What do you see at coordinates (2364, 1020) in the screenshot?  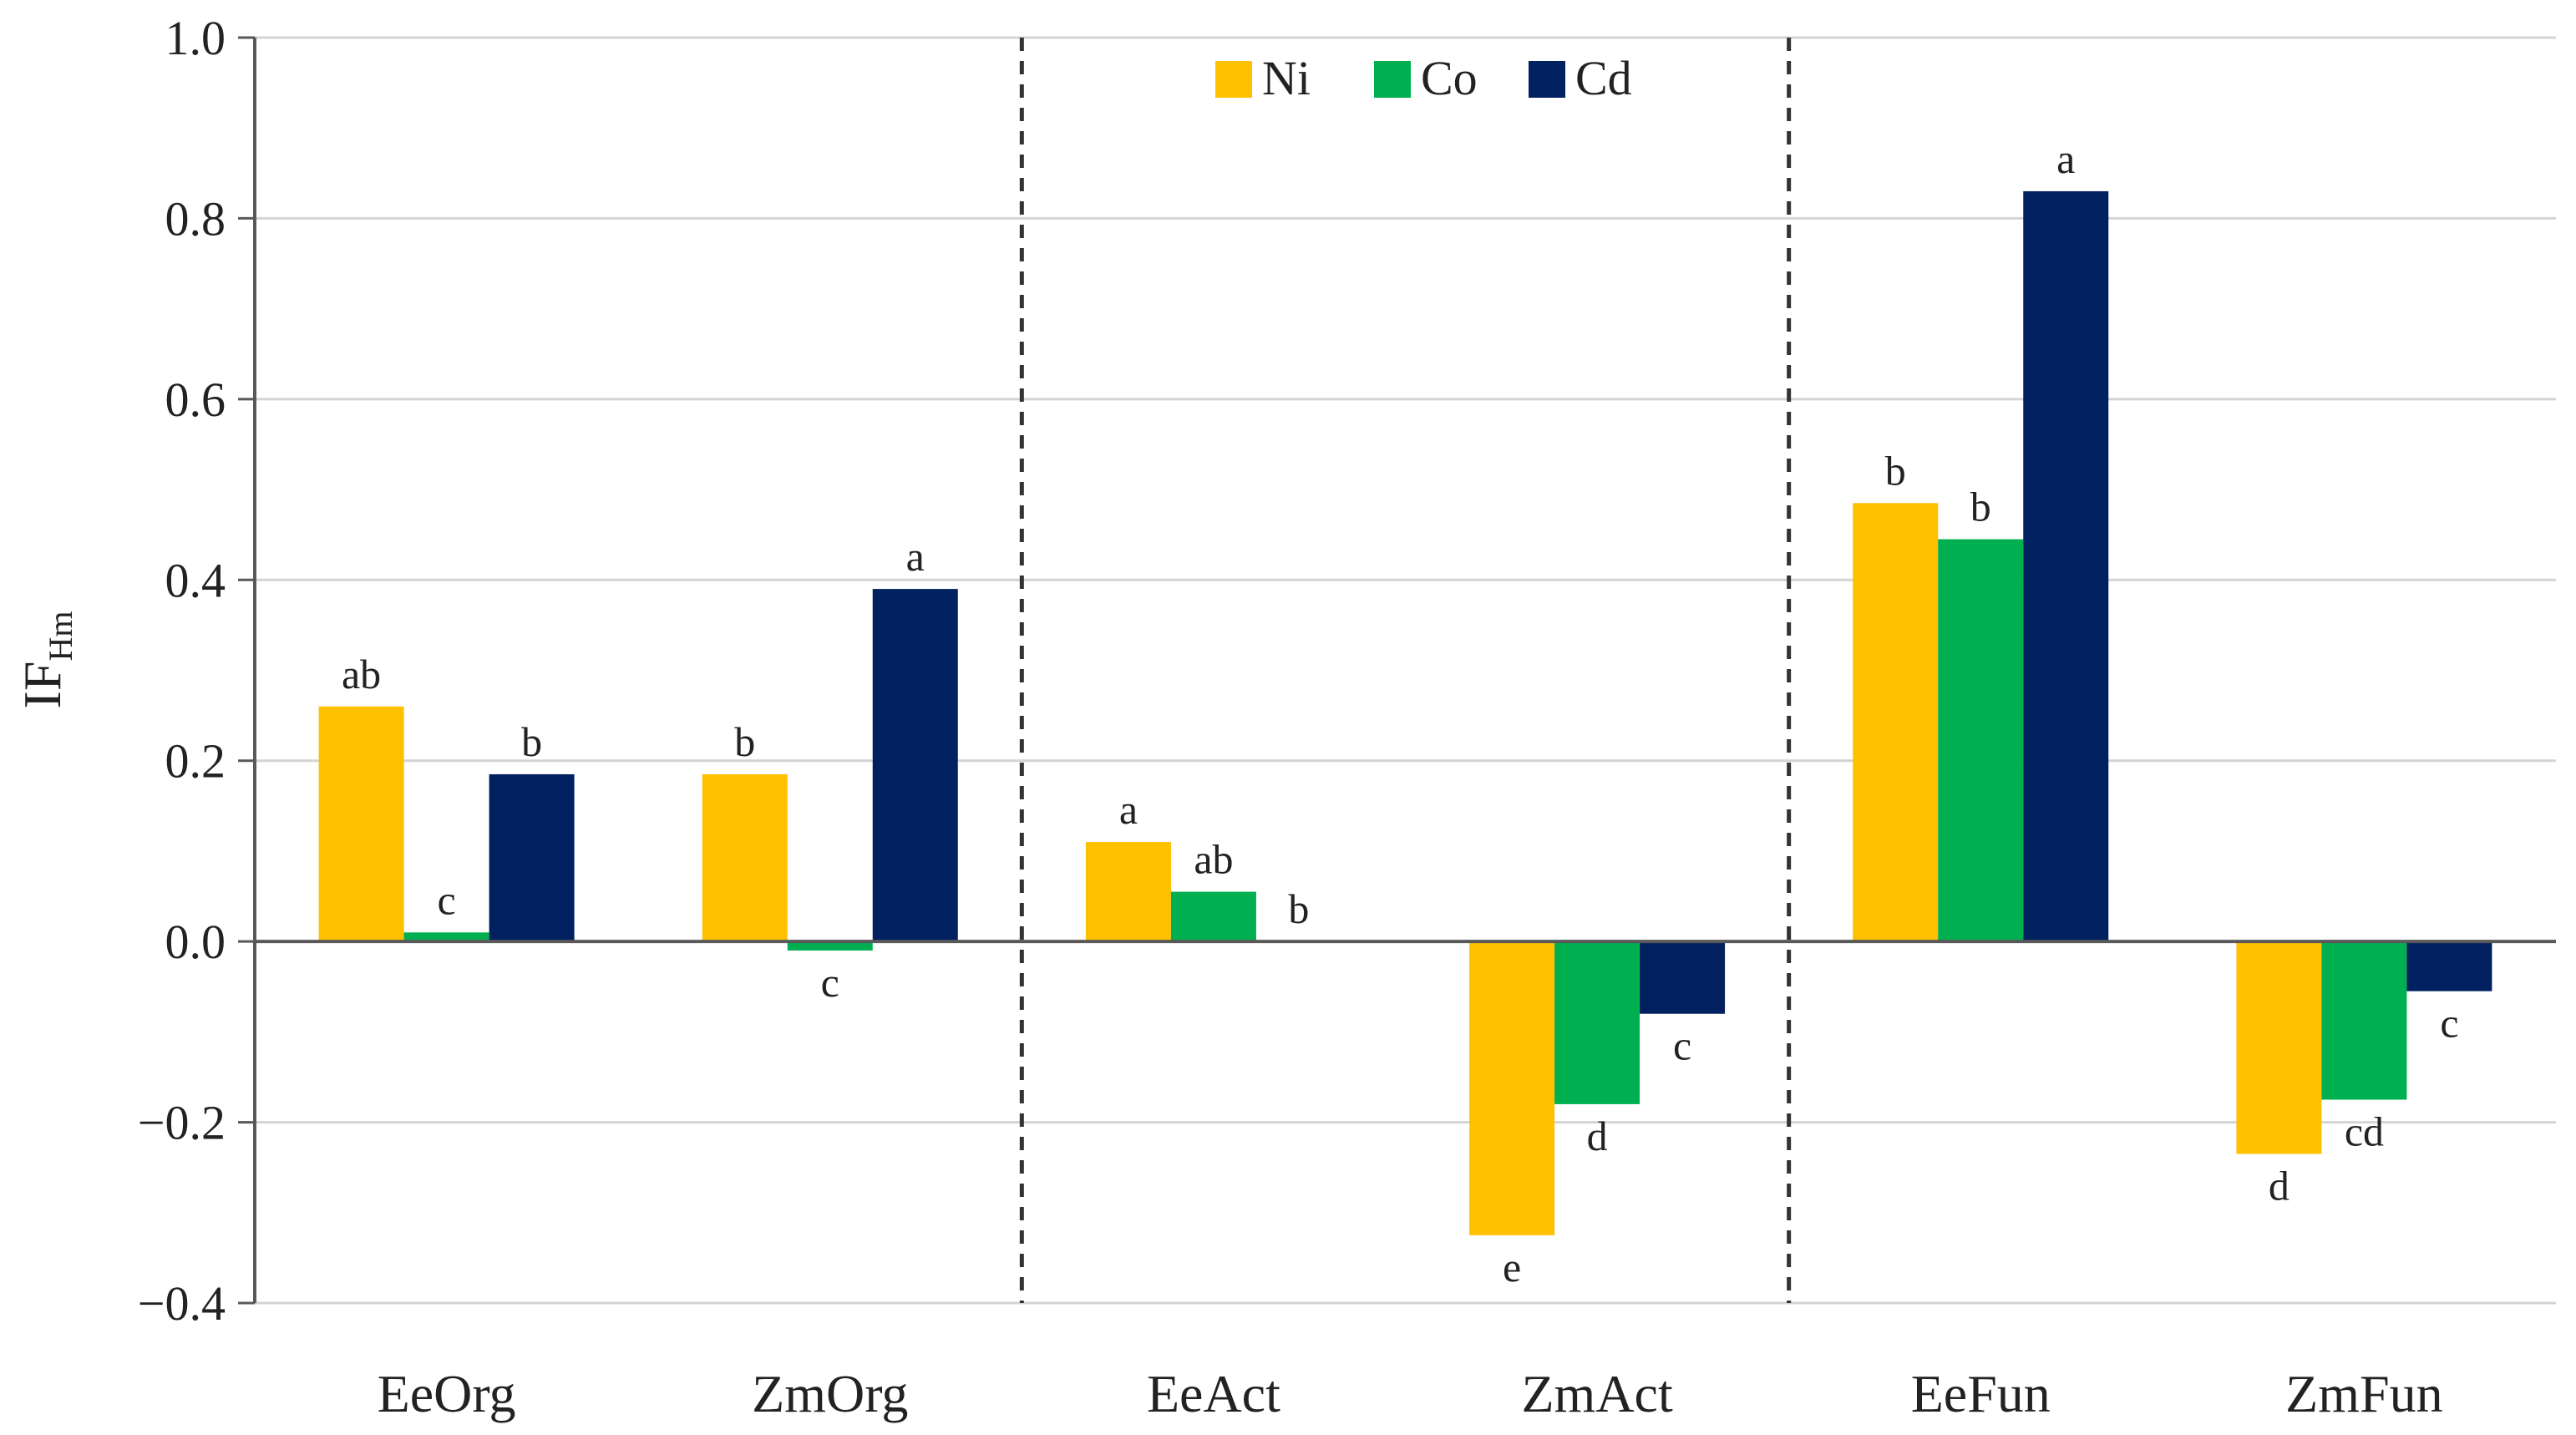 I see `bar-co-zmfun` at bounding box center [2364, 1020].